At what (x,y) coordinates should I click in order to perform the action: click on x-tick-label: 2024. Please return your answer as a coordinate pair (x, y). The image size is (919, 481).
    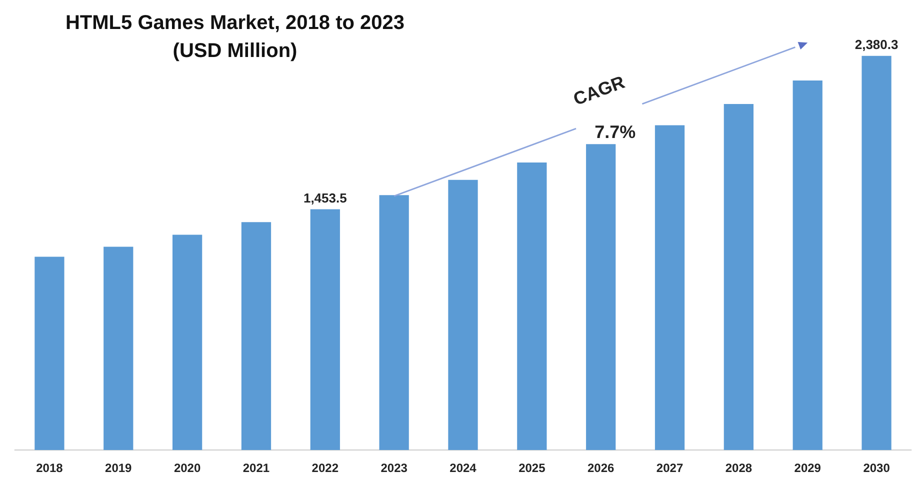
    Looking at the image, I should click on (463, 468).